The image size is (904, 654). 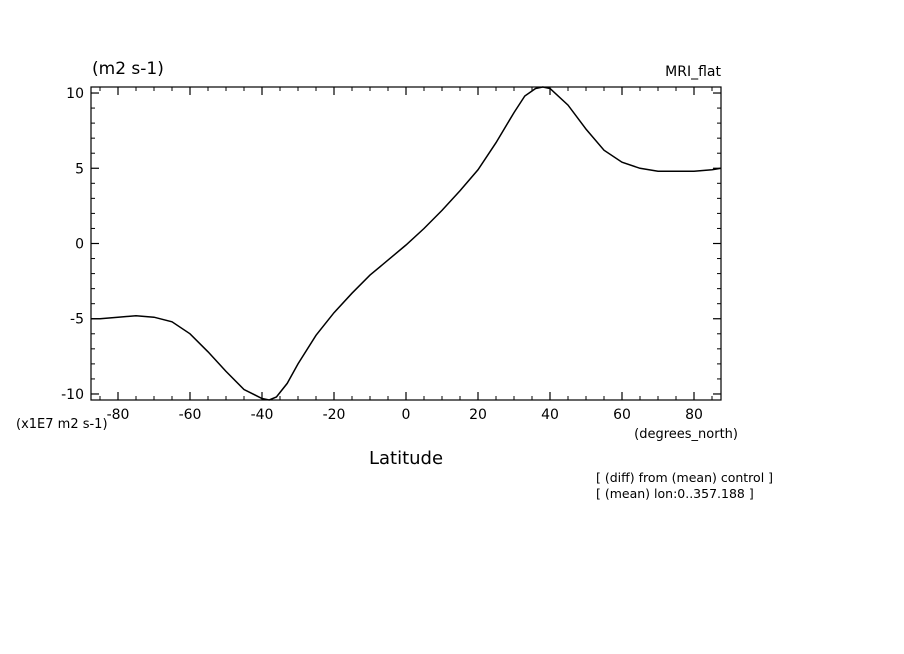 What do you see at coordinates (77, 320) in the screenshot?
I see `y-tick-label: -5` at bounding box center [77, 320].